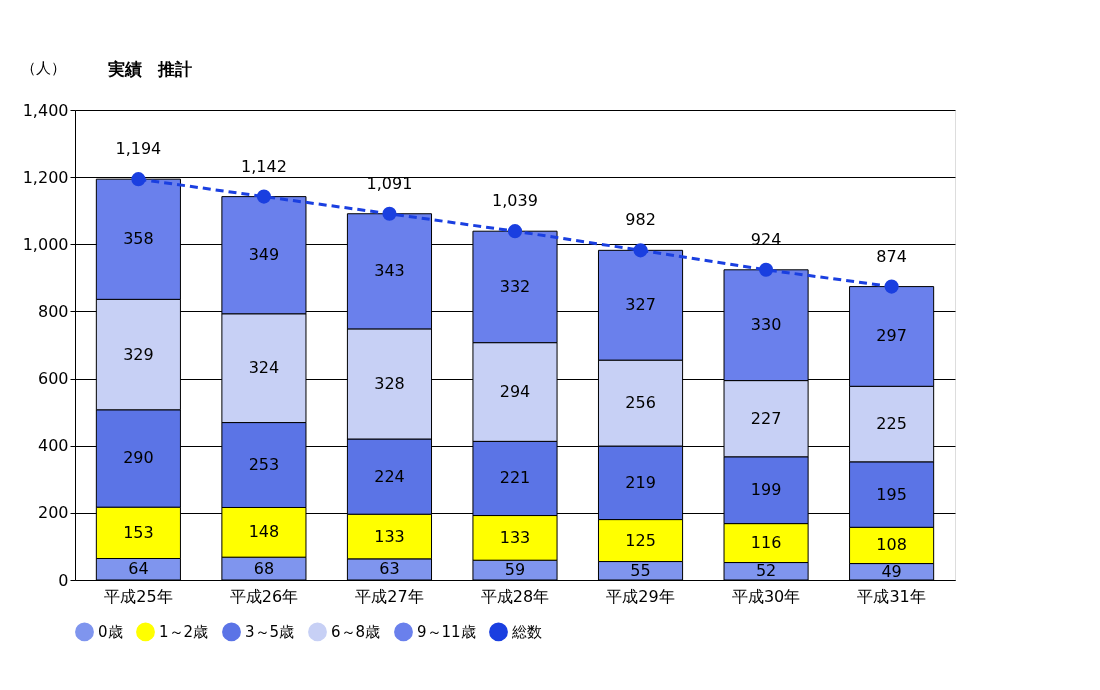 This screenshot has height=690, width=1100. Describe the element at coordinates (515, 391) in the screenshot. I see `data-label: 294` at that location.